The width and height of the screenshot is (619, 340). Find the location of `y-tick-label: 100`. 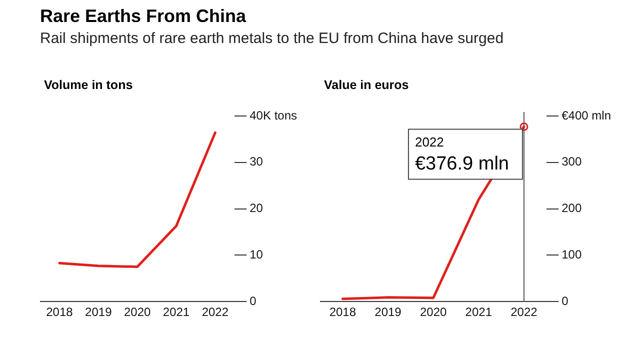

y-tick-label: 100 is located at coordinates (572, 255).